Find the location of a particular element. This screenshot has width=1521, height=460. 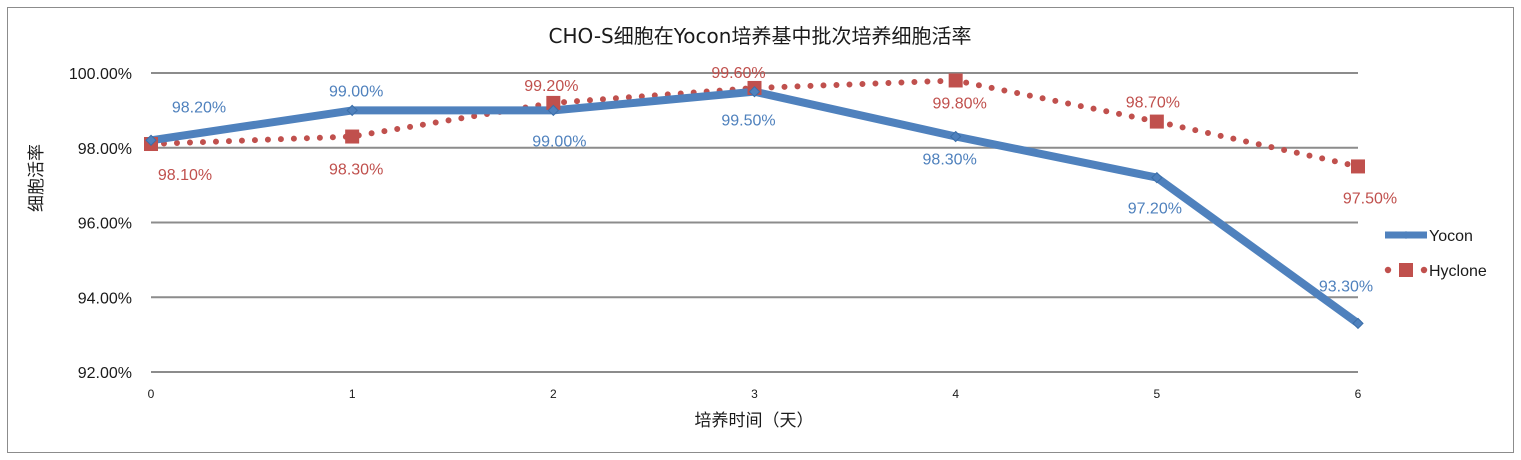

data-label-hyclone: 98.30% is located at coordinates (356, 170).